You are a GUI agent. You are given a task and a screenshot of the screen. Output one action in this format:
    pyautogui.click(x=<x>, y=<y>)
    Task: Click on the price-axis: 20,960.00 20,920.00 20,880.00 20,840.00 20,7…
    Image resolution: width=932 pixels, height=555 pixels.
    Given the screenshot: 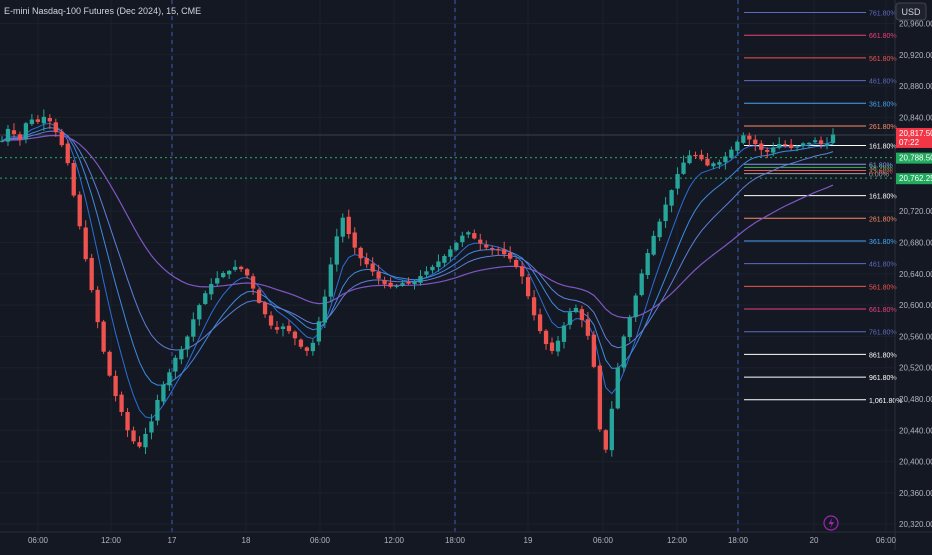 What is the action you would take?
    pyautogui.click(x=913, y=275)
    